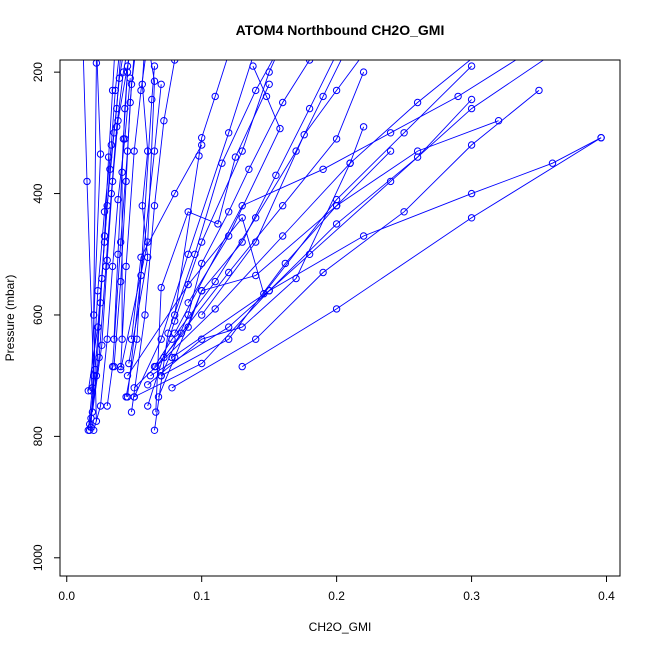 This screenshot has width=650, height=650. I want to click on x-tick-label: 0.3, so click(471, 596).